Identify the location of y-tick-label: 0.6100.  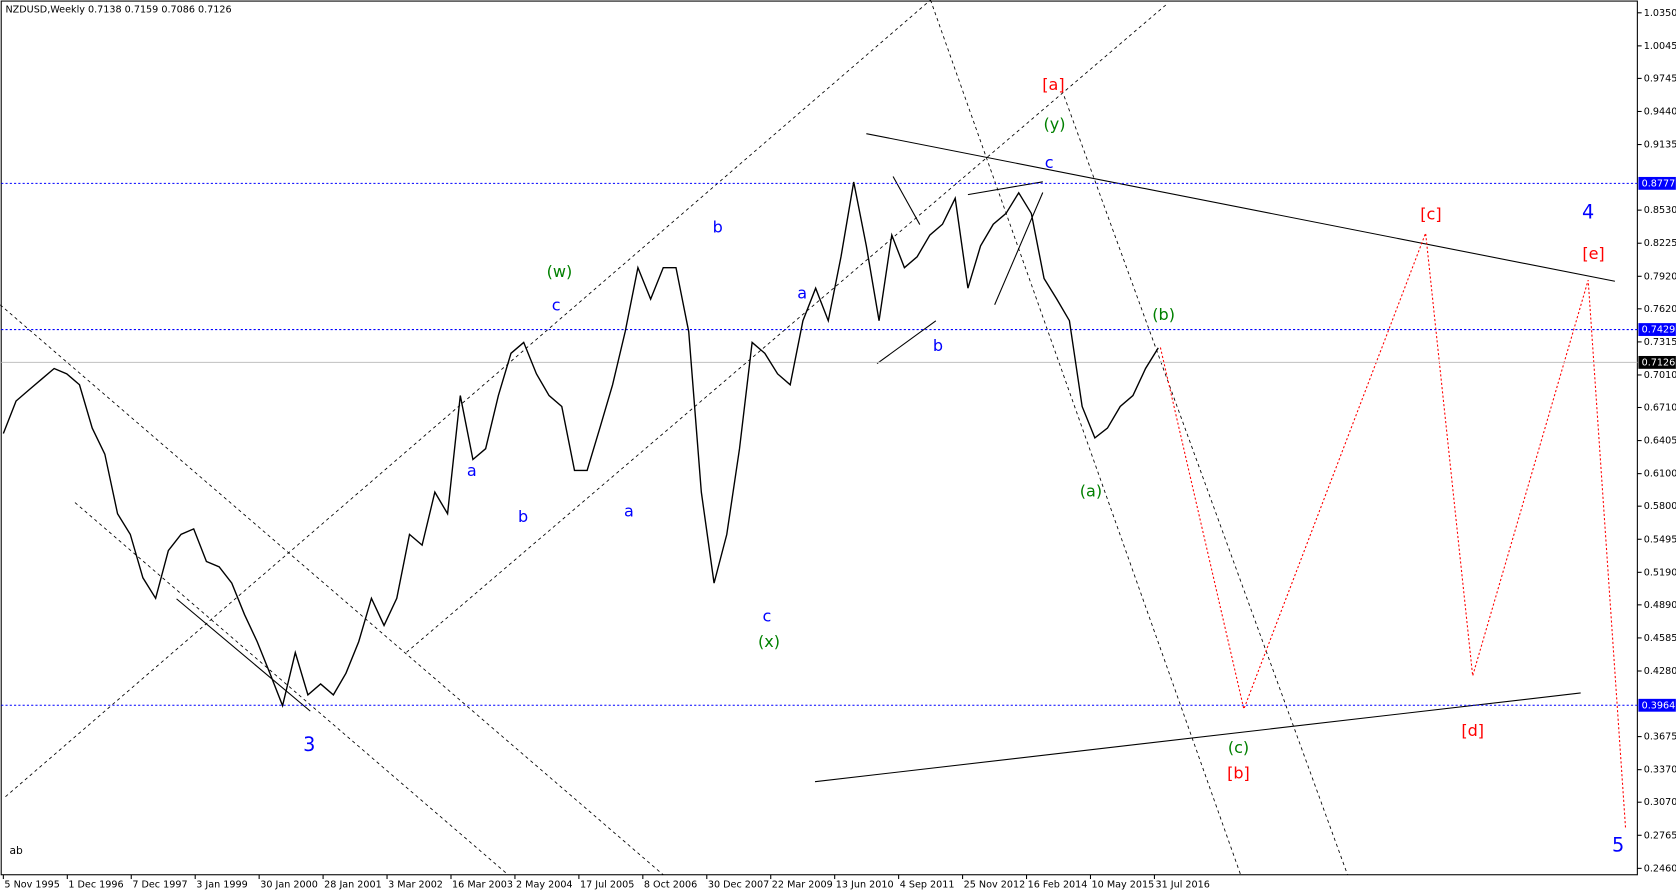
(1660, 474).